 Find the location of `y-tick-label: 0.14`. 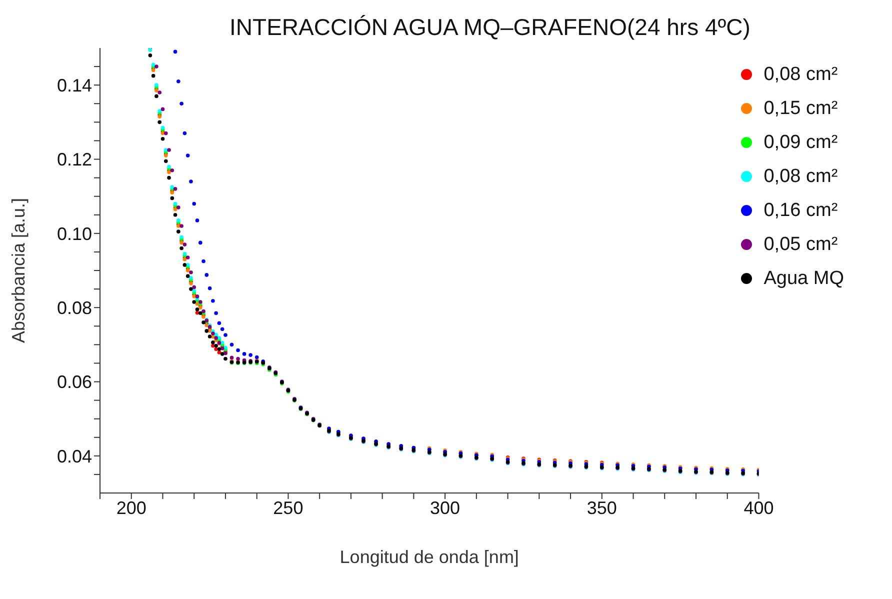

y-tick-label: 0.14 is located at coordinates (74, 85).